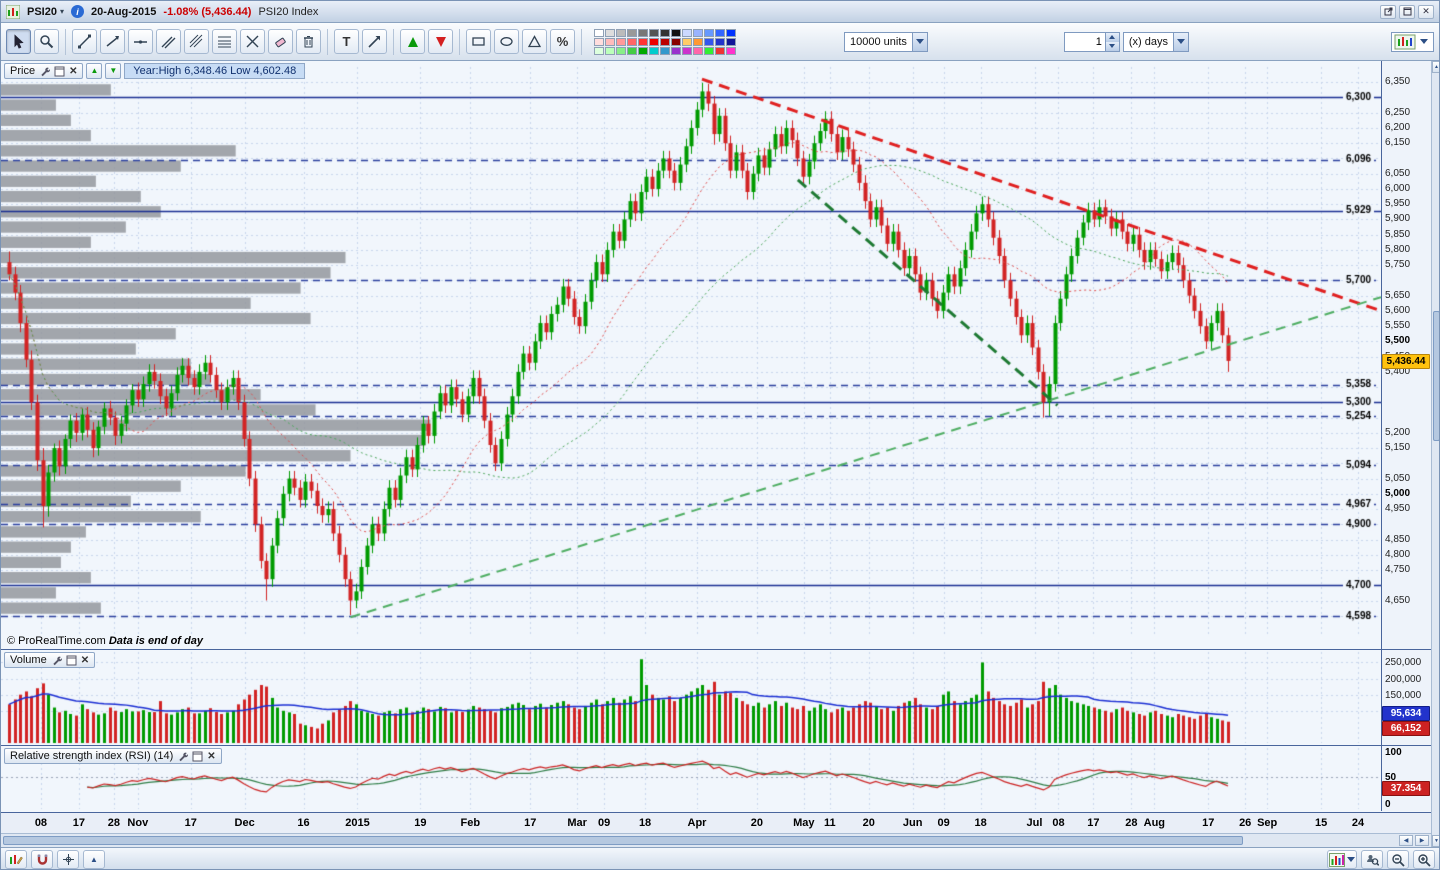 The image size is (1440, 870). Describe the element at coordinates (1156, 41) in the screenshot. I see `period-unit-select: (x) days` at that location.